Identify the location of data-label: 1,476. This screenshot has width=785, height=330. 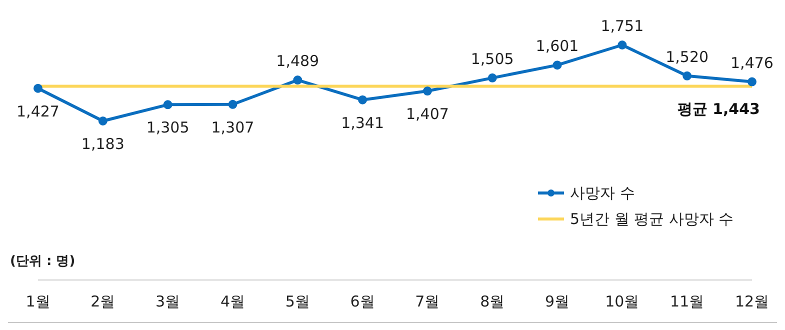
(752, 63).